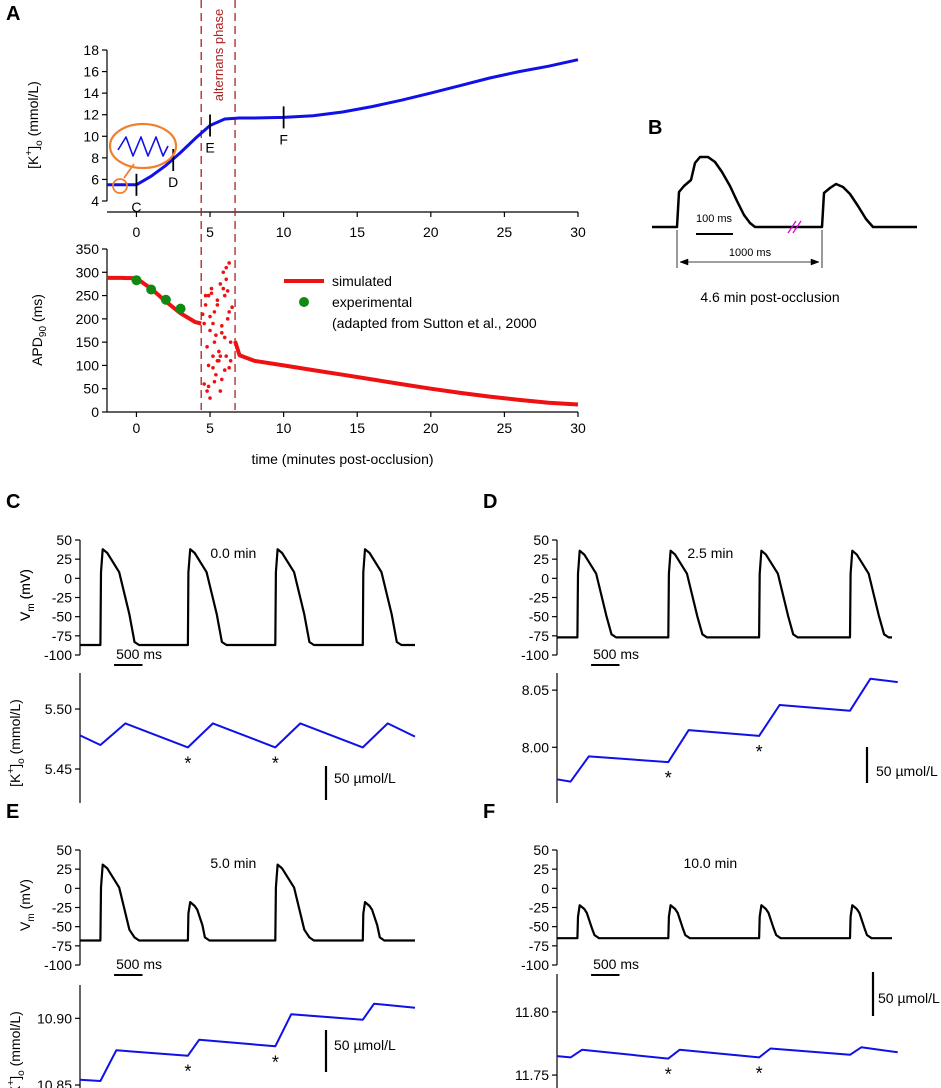  I want to click on trace-title: 0.0 min, so click(233, 553).